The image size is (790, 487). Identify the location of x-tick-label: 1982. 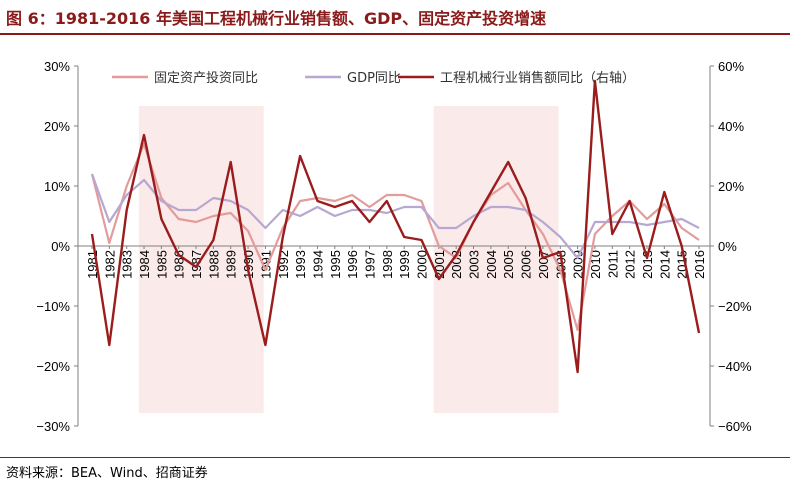
(109, 264).